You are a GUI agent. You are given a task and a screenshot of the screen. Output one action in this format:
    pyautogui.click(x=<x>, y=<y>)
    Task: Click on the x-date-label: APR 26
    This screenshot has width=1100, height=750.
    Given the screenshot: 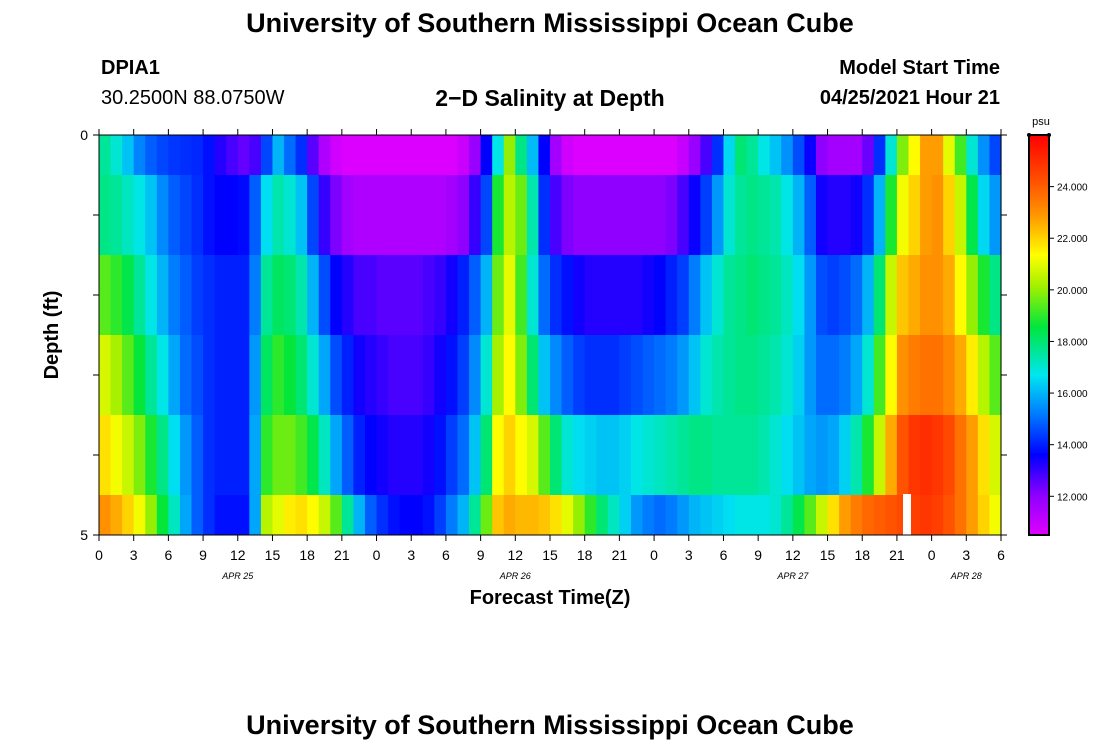 What is the action you would take?
    pyautogui.click(x=515, y=576)
    